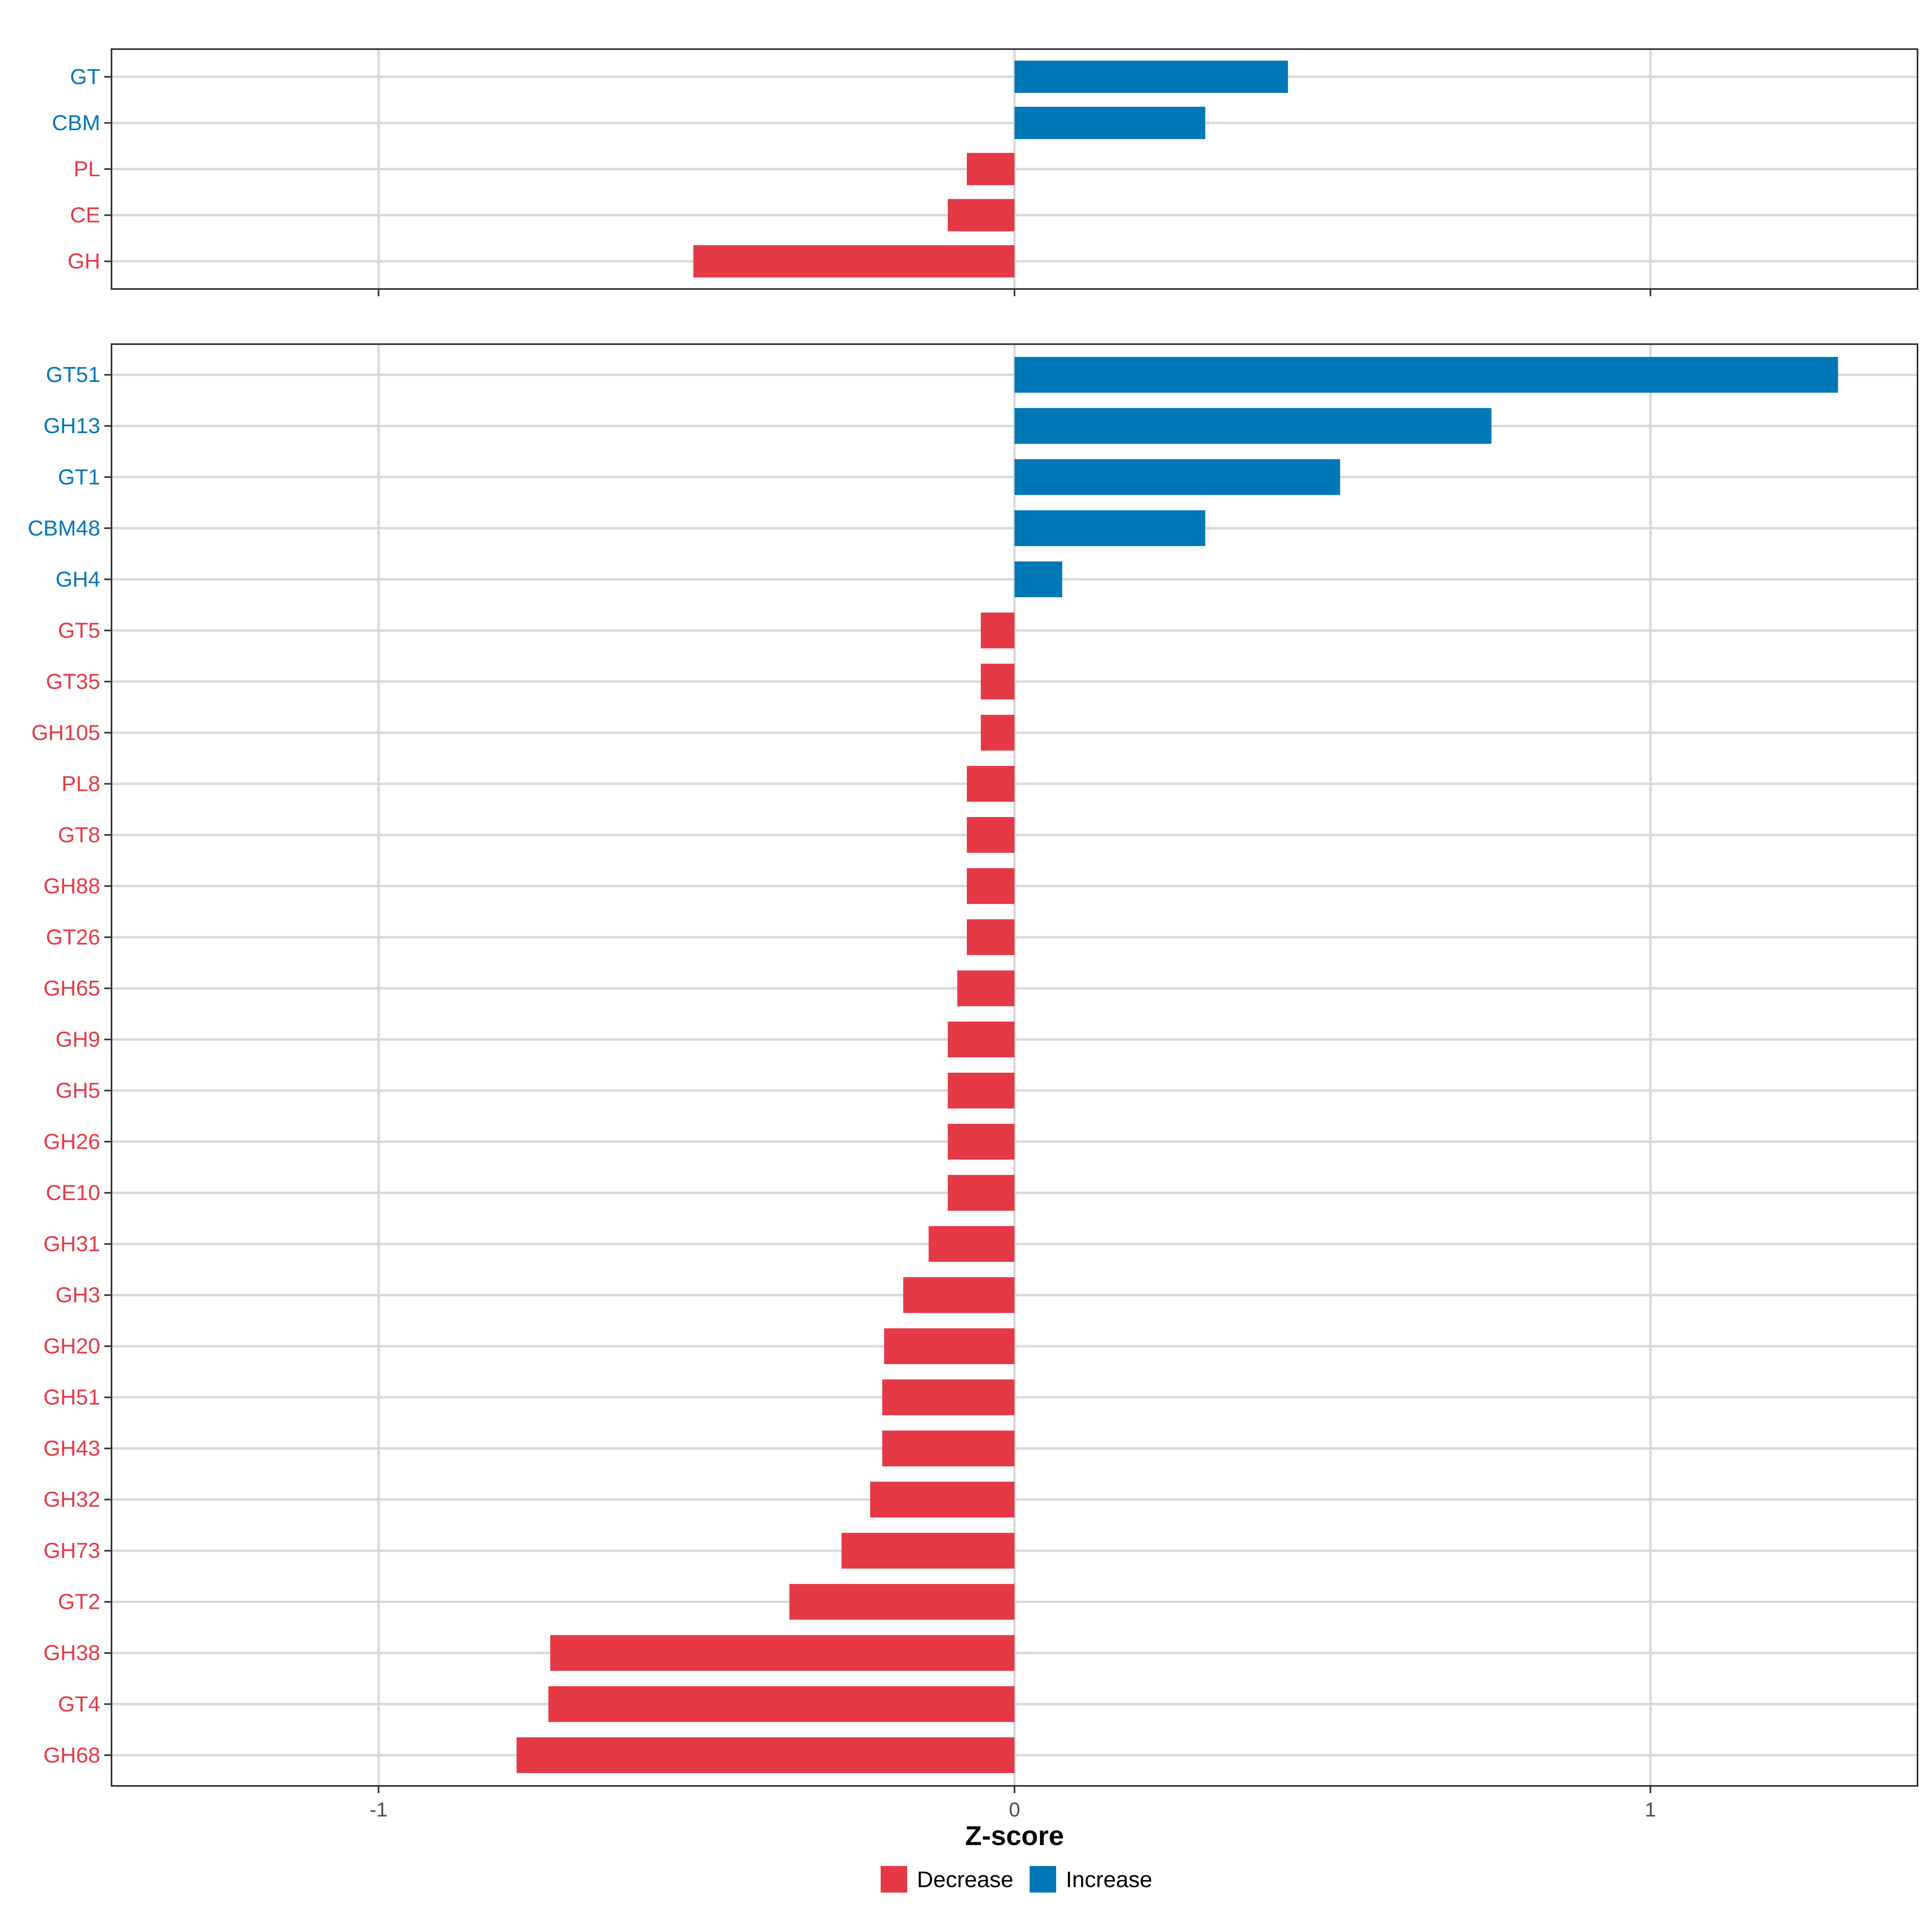 This screenshot has height=1932, width=1932. Describe the element at coordinates (81, 784) in the screenshot. I see `y-tick-label-PL8: PL8` at that location.